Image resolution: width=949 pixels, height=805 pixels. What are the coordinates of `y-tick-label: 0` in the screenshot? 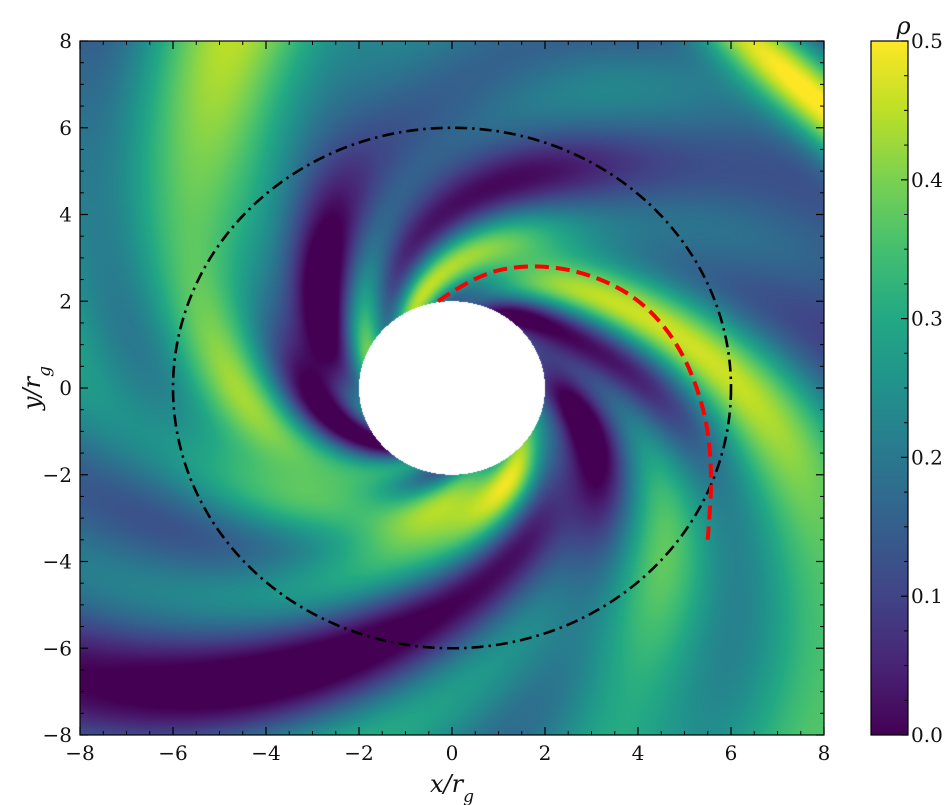 It's located at (65, 388).